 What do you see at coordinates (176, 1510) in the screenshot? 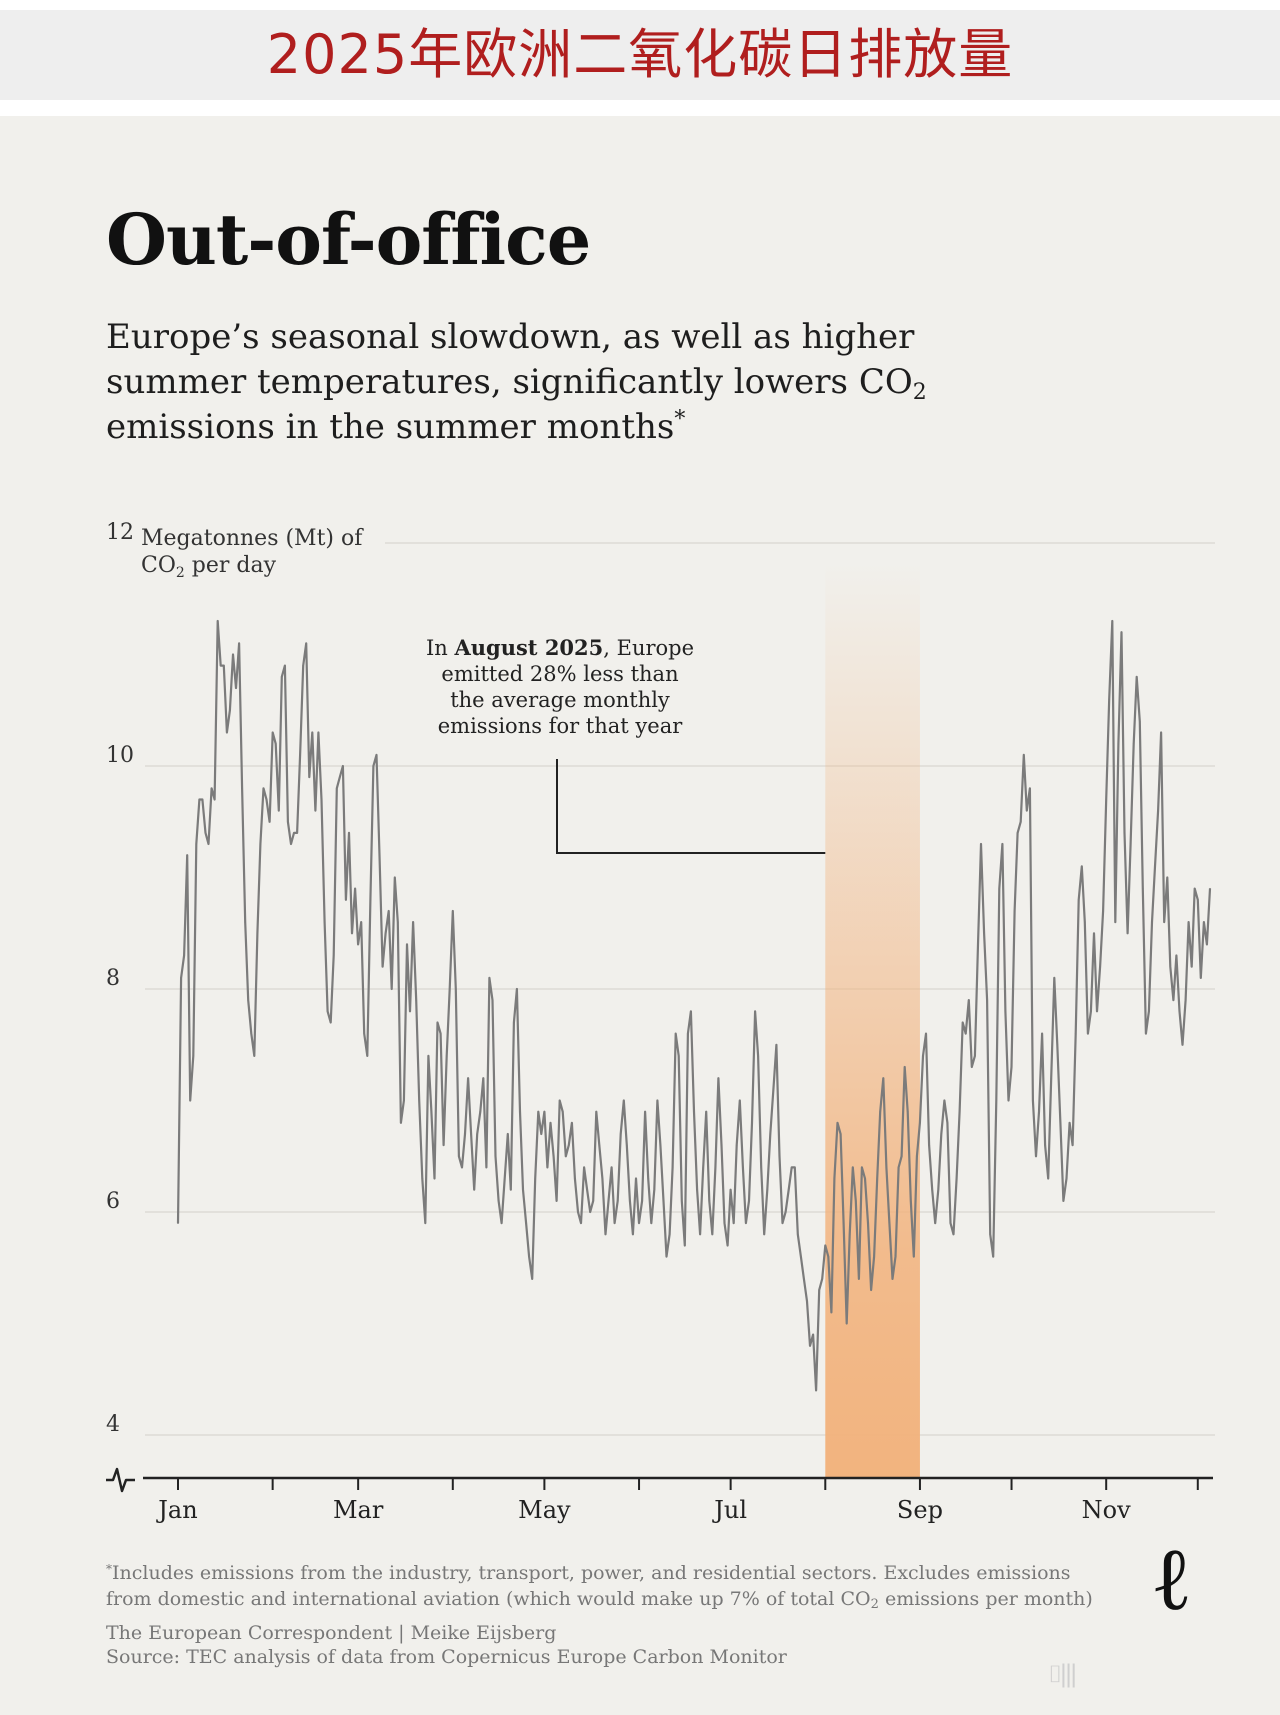
I see `x-tick-label: Jan` at bounding box center [176, 1510].